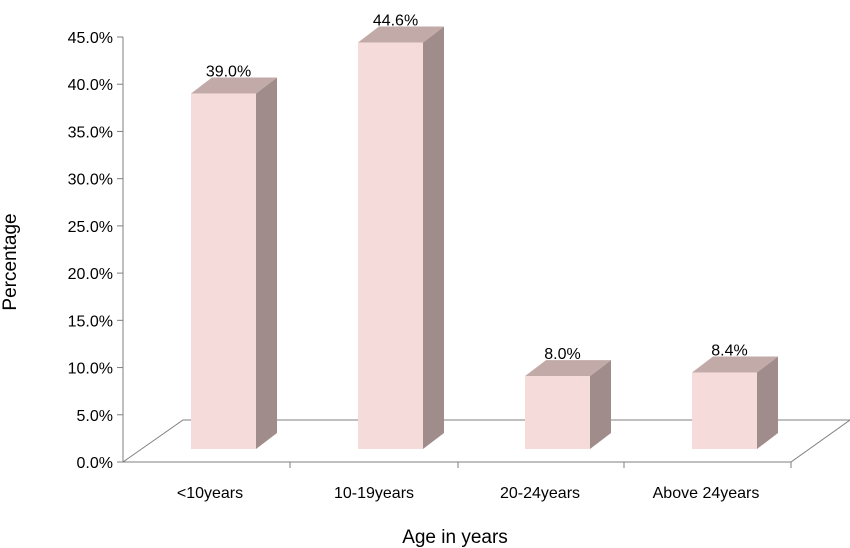 This screenshot has width=850, height=548. What do you see at coordinates (562, 354) in the screenshot?
I see `data-label: 8.0%` at bounding box center [562, 354].